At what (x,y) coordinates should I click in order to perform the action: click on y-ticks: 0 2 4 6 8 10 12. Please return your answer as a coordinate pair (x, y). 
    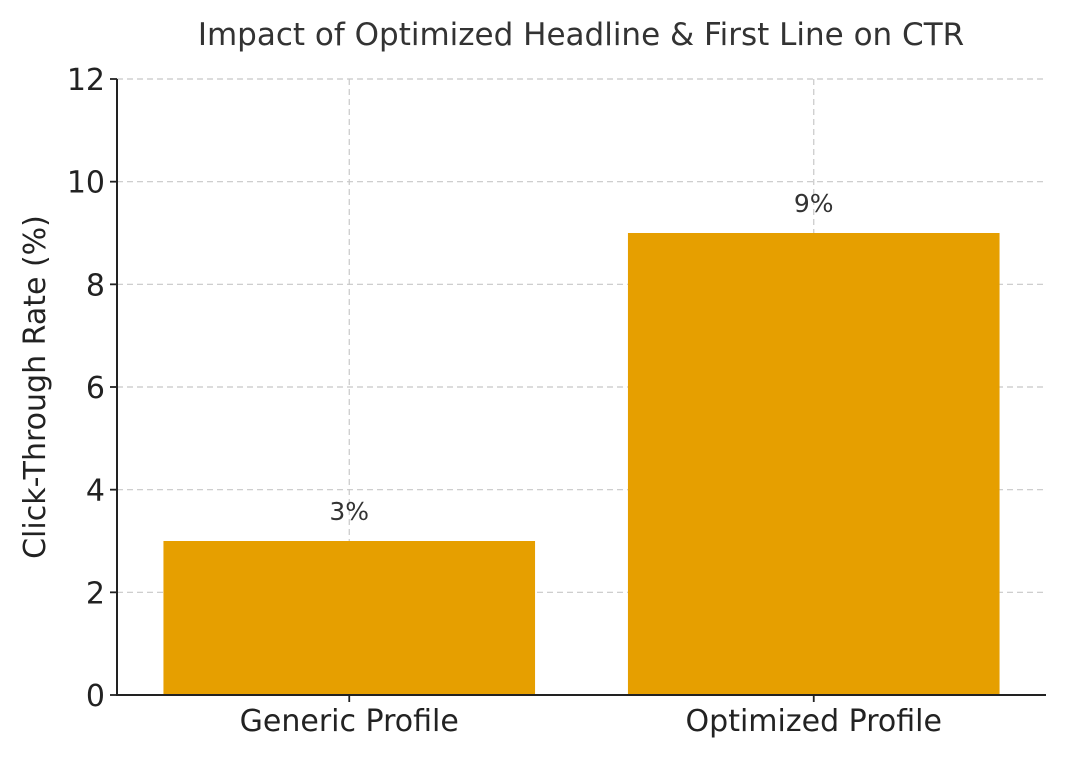
    Looking at the image, I should click on (92, 388).